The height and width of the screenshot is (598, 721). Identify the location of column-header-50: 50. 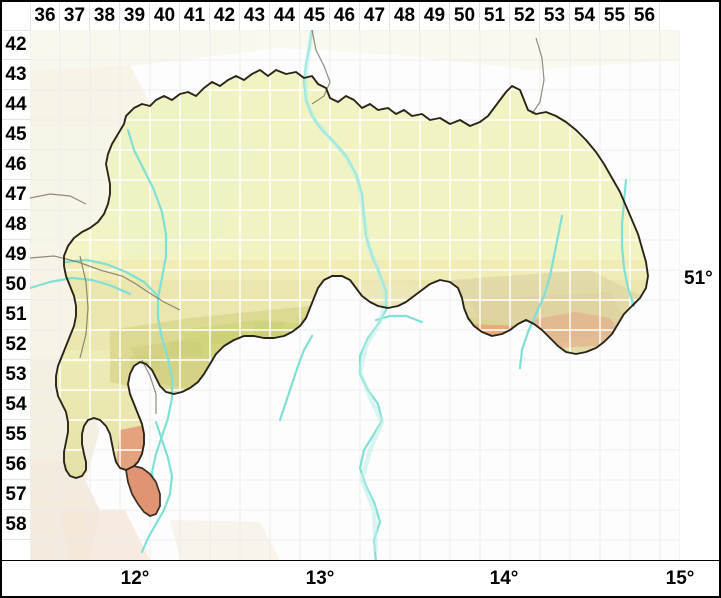
(465, 16).